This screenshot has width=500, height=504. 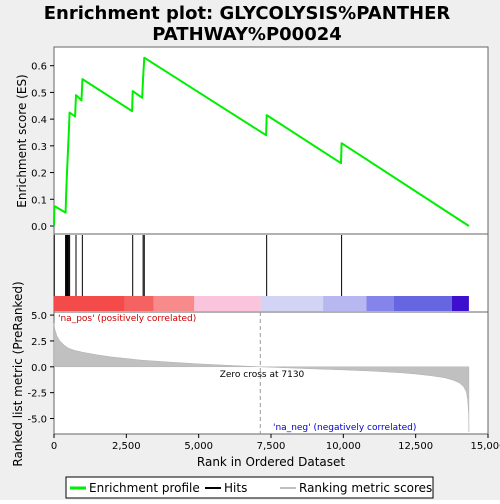 What do you see at coordinates (39, 120) in the screenshot?
I see `es-y-tick-label: 0.4` at bounding box center [39, 120].